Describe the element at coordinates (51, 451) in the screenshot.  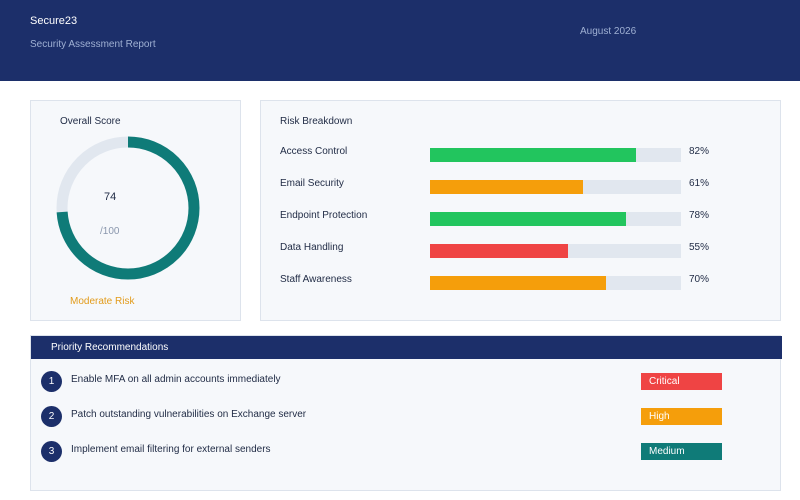
I see `recommendation-number: 3` at that location.